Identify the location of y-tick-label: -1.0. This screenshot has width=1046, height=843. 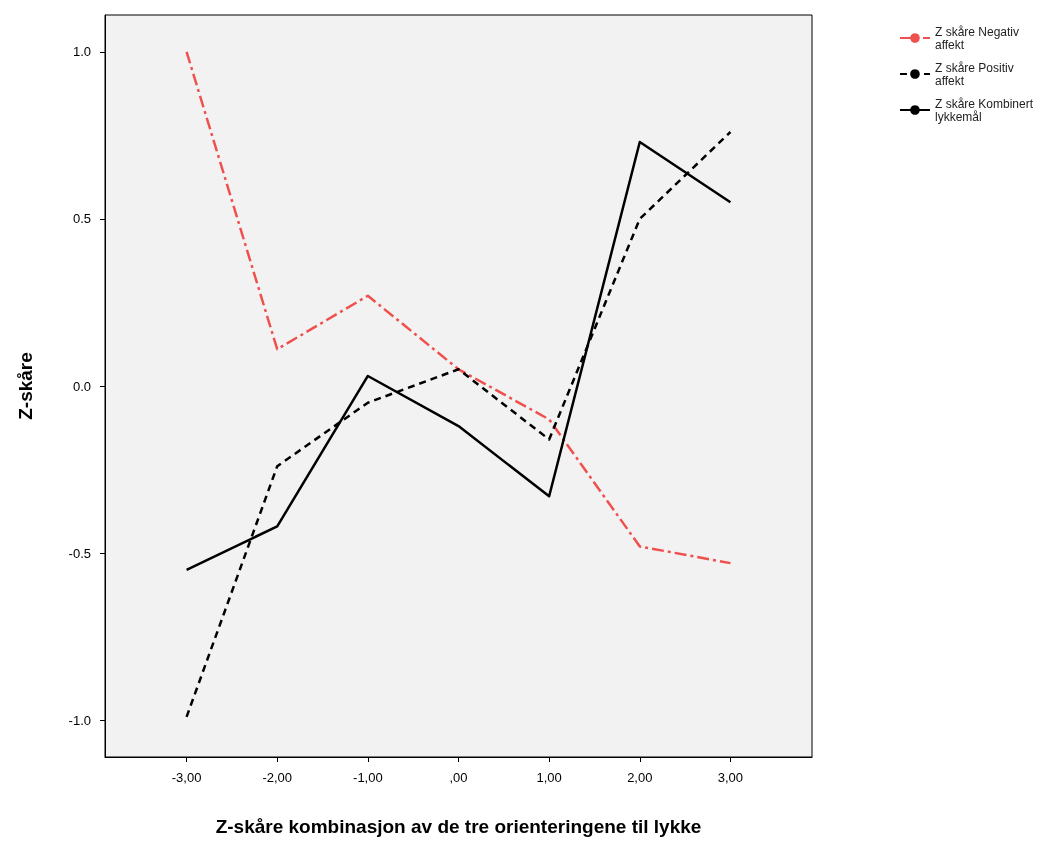
(79, 720).